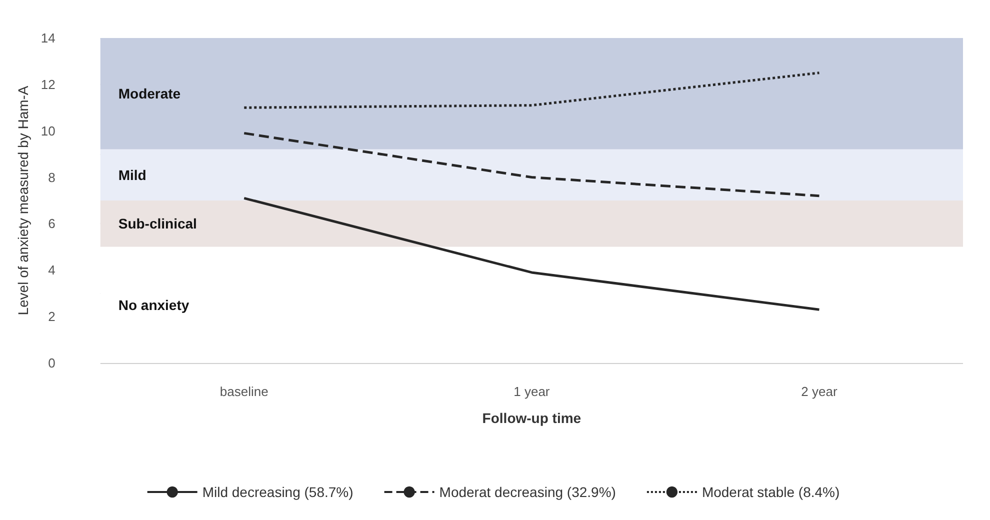  What do you see at coordinates (52, 177) in the screenshot?
I see `y-tick-label: 8` at bounding box center [52, 177].